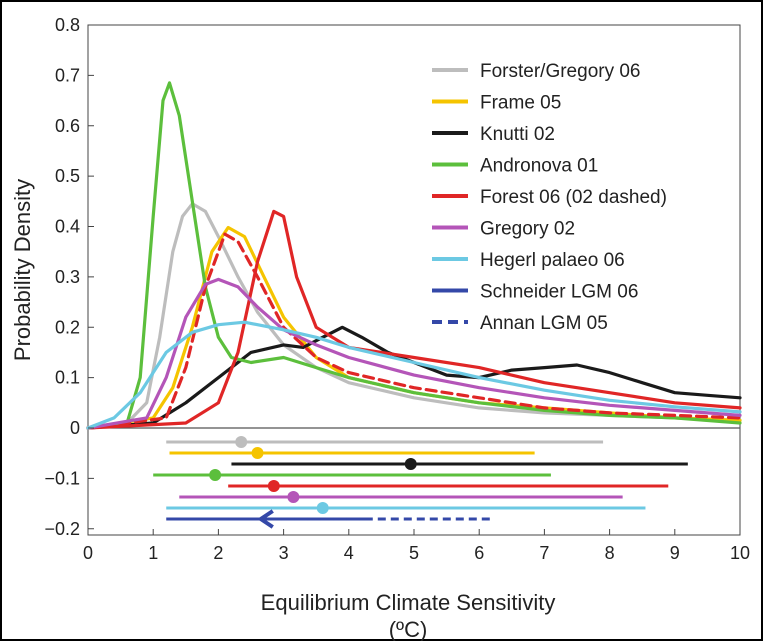 Image resolution: width=763 pixels, height=641 pixels. What do you see at coordinates (75, 428) in the screenshot?
I see `y-tick-label: 0` at bounding box center [75, 428].